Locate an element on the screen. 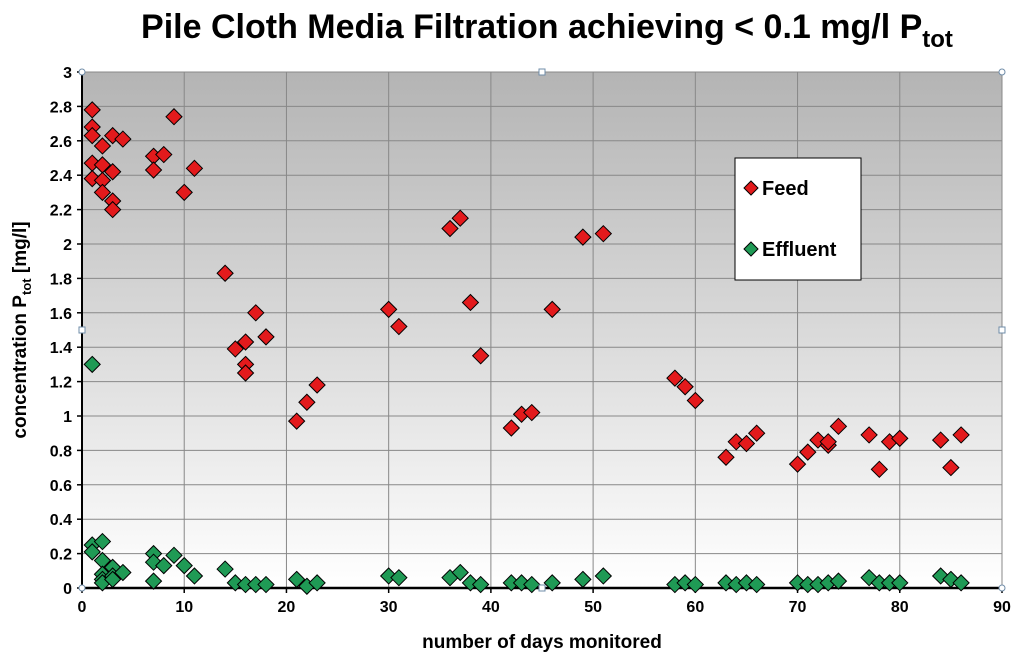  x-tick-label: 90 is located at coordinates (1002, 607).